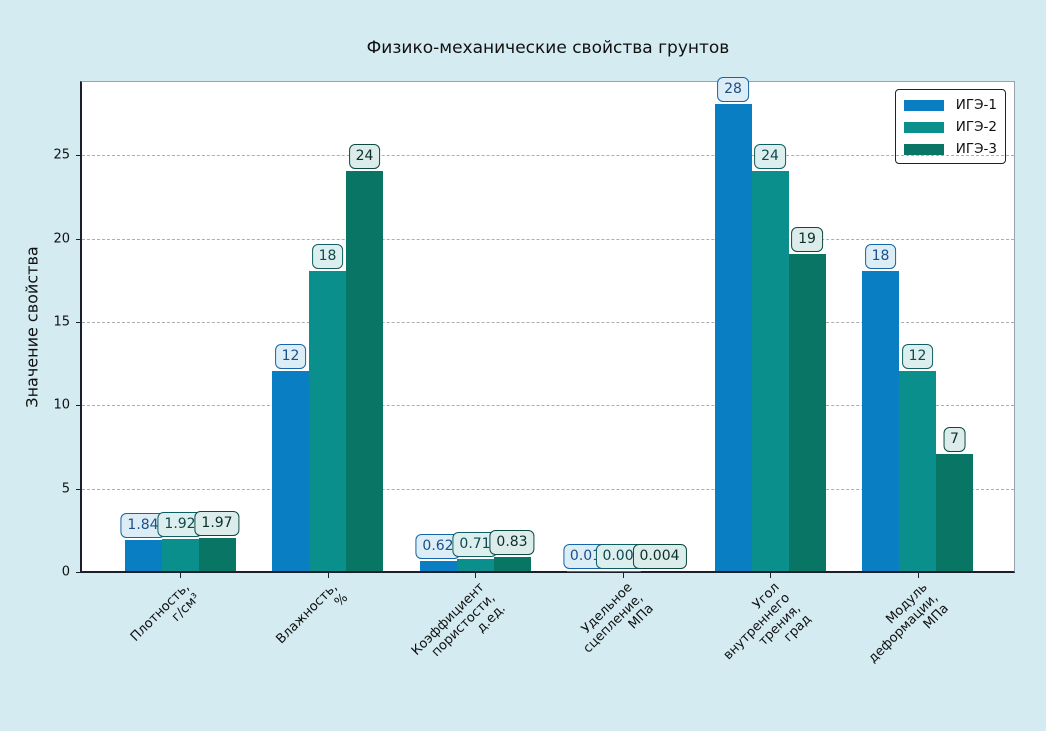  I want to click on chart-title: Физико-механические свойства грунтов, so click(548, 48).